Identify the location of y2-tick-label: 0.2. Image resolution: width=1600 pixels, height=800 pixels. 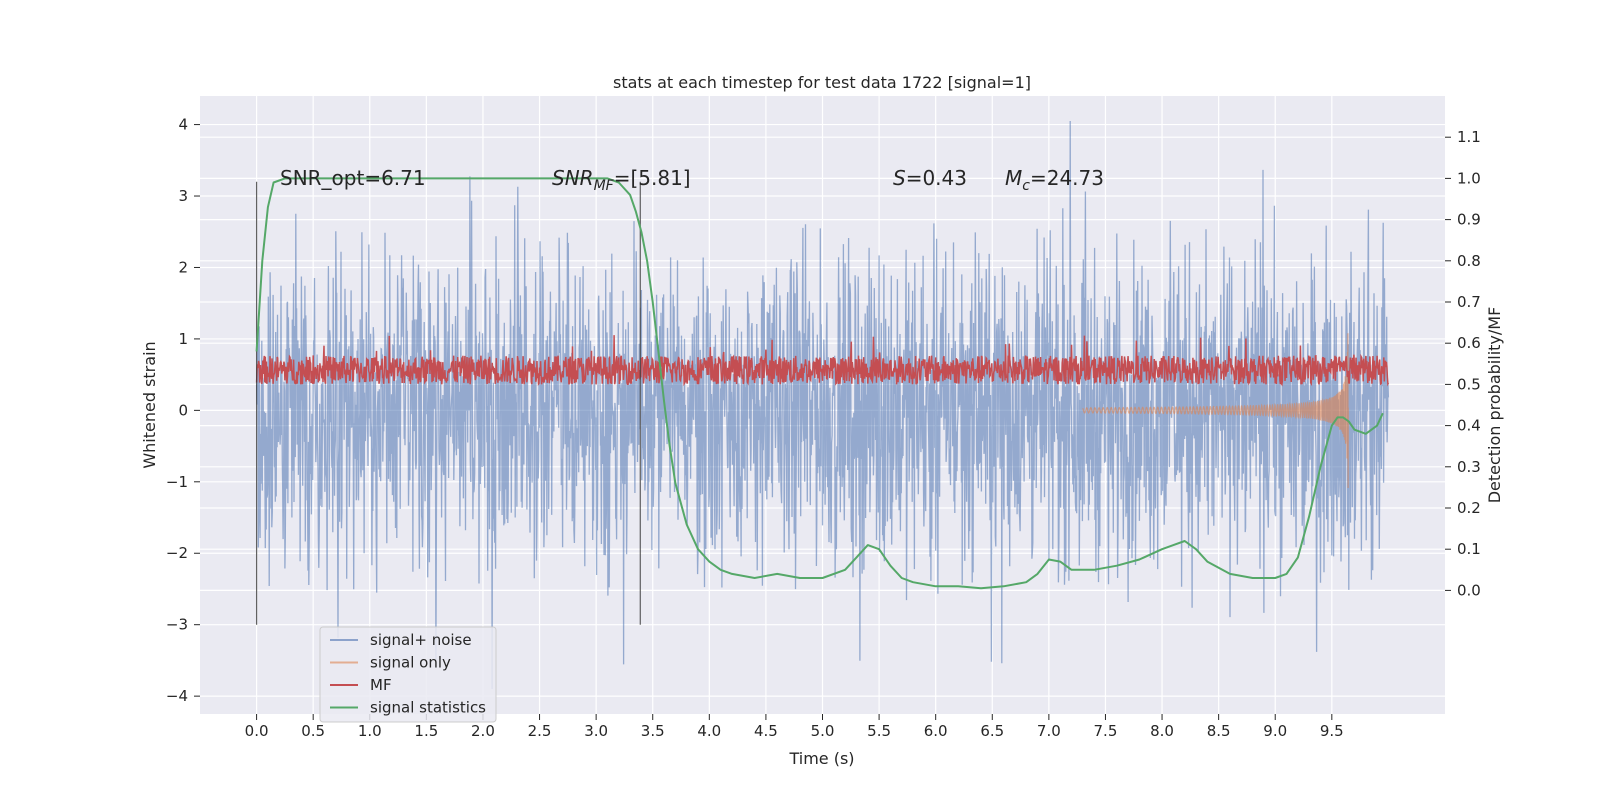
(1469, 508).